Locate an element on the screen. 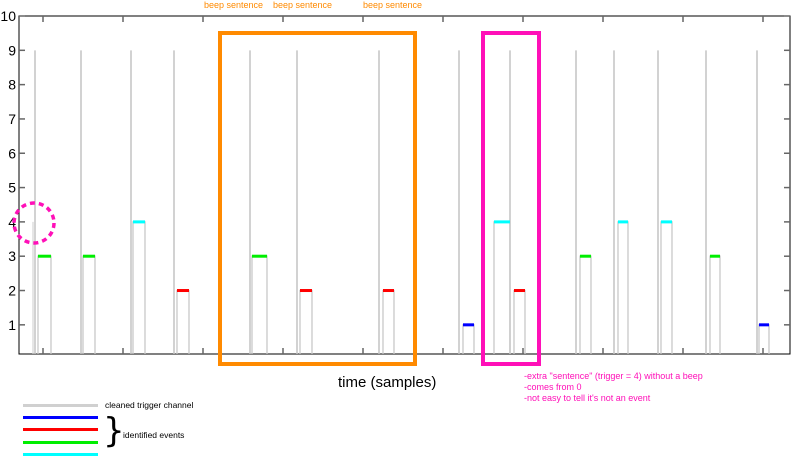 This screenshot has height=462, width=791. y-tick-label: 1 is located at coordinates (12, 325).